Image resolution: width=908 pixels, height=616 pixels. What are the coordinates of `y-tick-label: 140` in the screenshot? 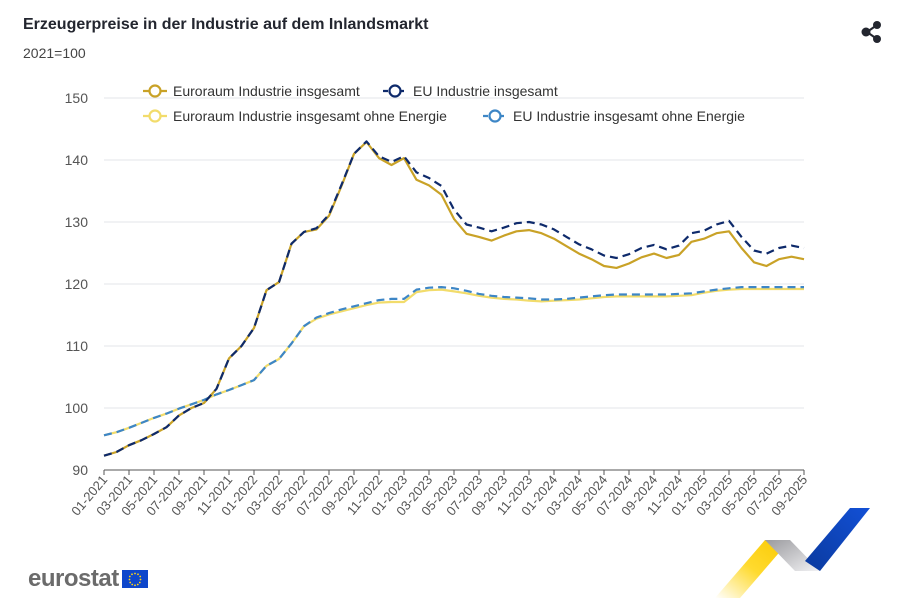 It's located at (77, 160).